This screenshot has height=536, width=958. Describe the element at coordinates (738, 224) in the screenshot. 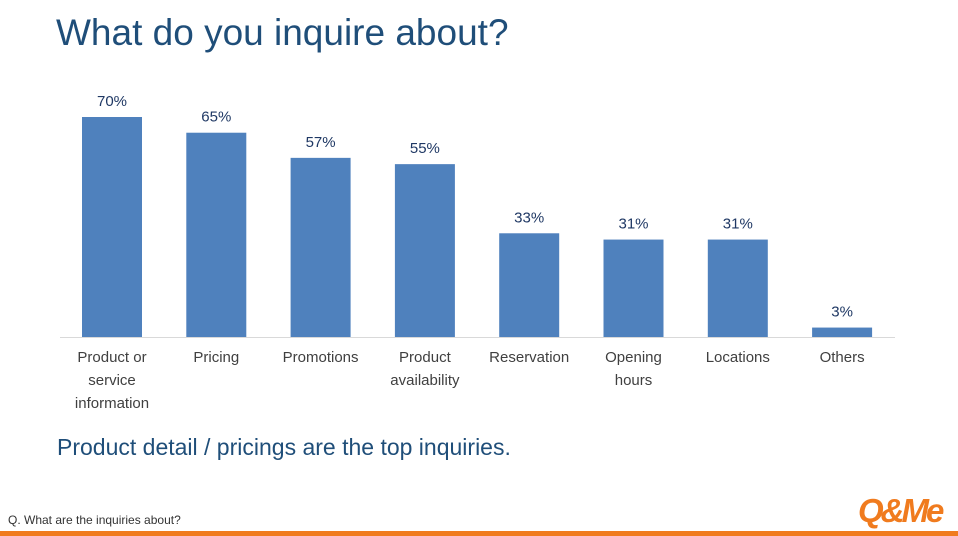

I see `value-label-6: 31%` at that location.